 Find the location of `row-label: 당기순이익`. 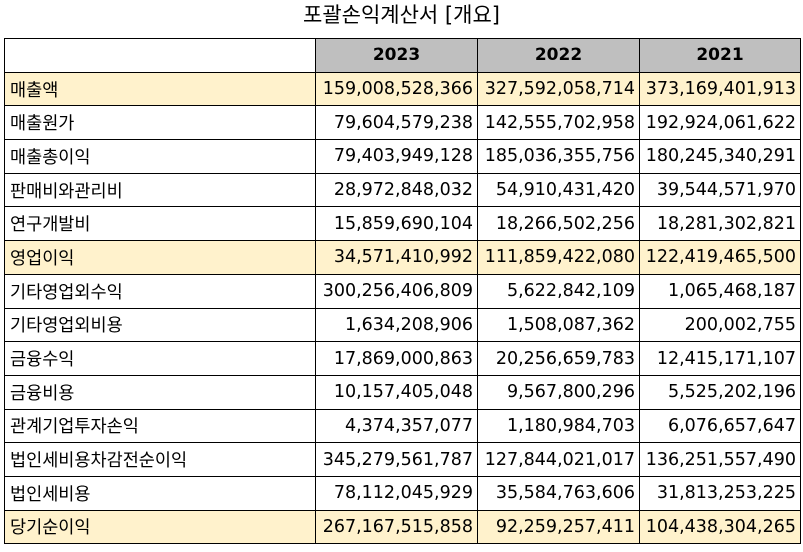

row-label: 당기순이익 is located at coordinates (160, 527).